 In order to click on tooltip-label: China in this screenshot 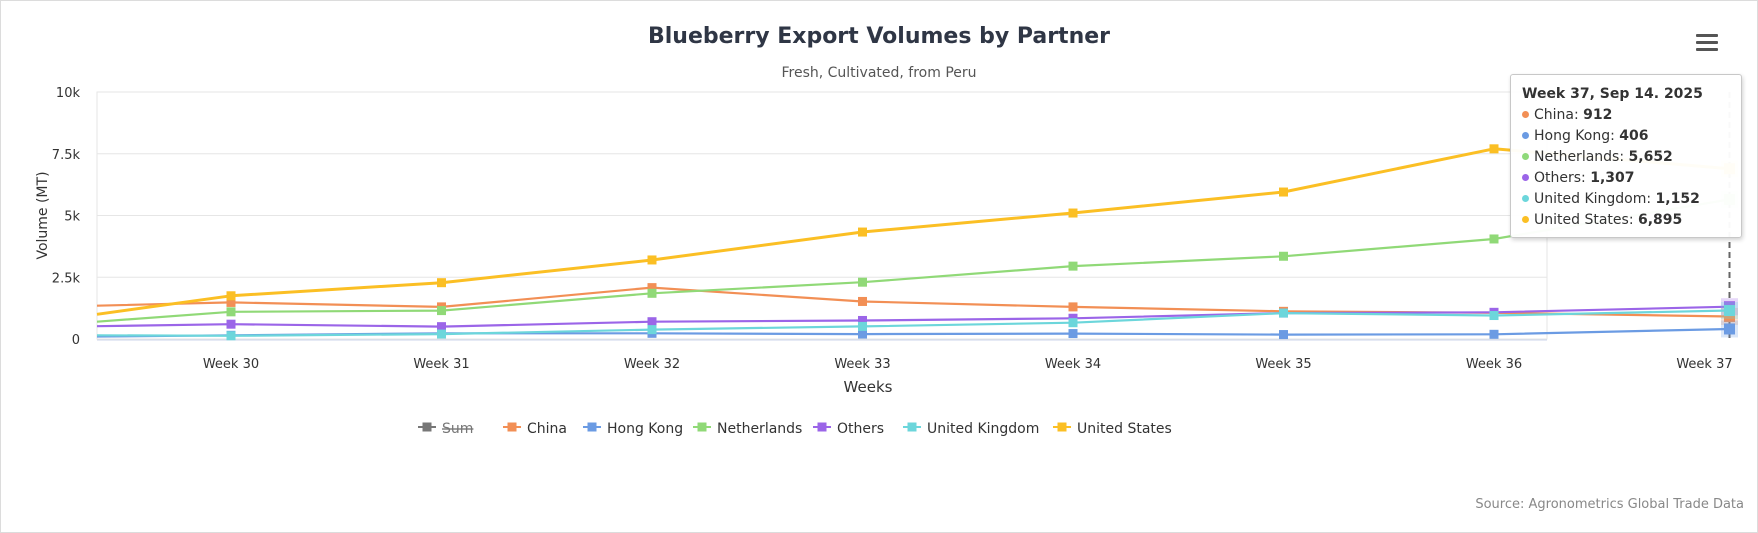, I will do `click(1554, 115)`.